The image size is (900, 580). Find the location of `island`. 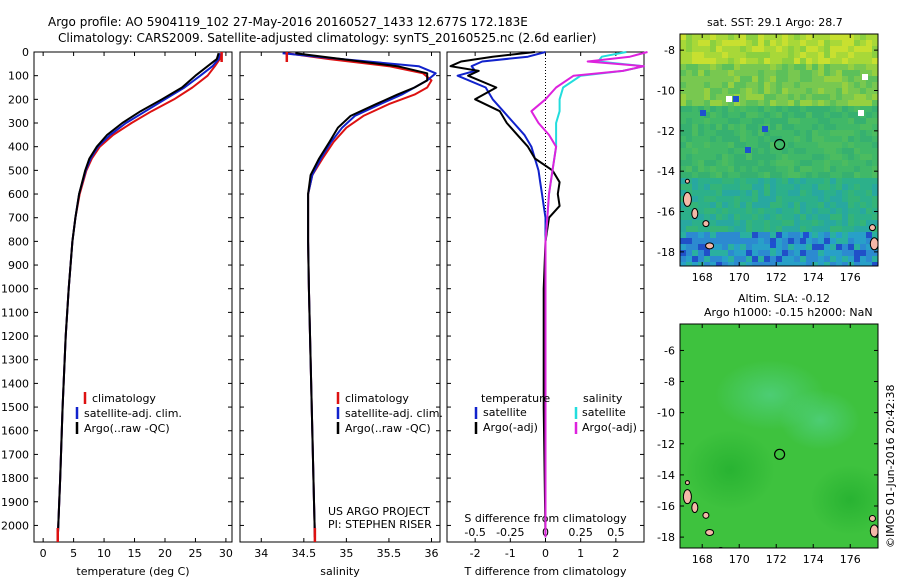

island is located at coordinates (720, 265).